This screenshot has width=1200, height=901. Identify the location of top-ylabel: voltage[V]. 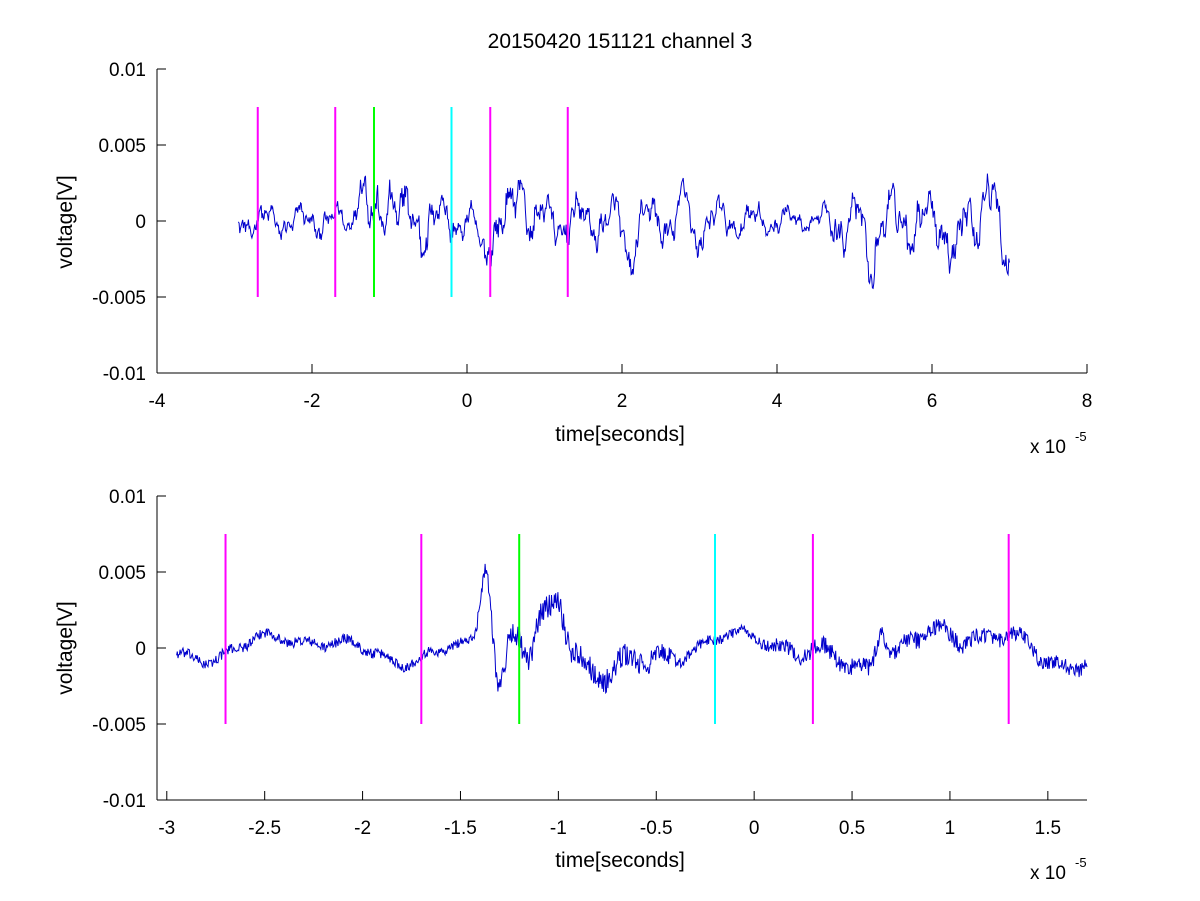
(65, 221).